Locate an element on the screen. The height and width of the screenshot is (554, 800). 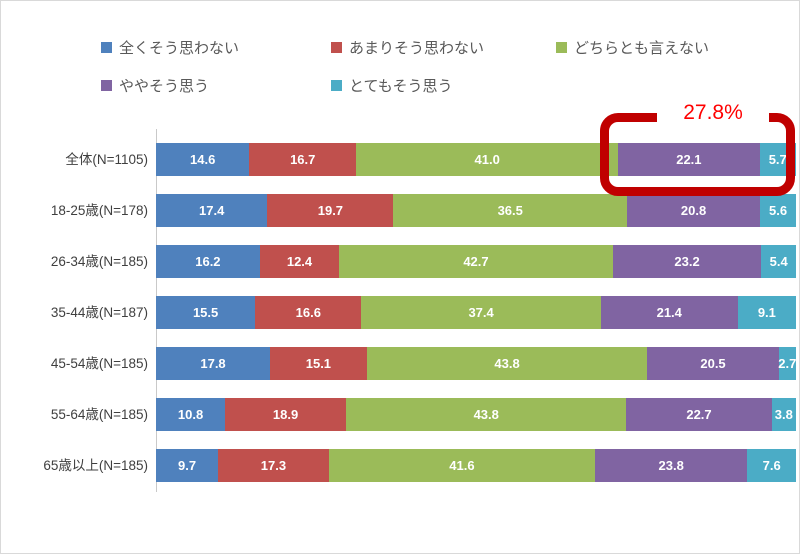
segment-value-label: 9.7 is located at coordinates (187, 465).